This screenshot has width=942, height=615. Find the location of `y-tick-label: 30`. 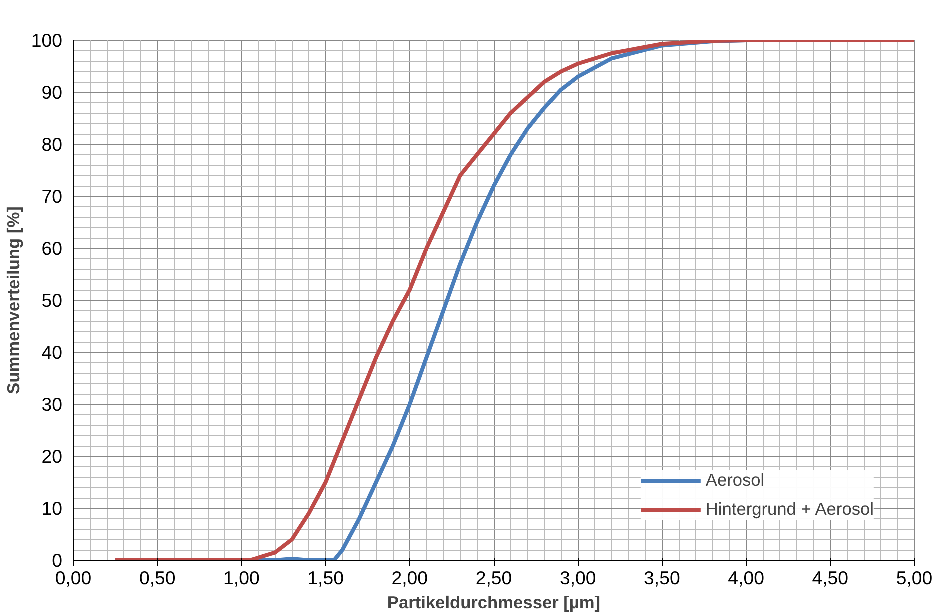

y-tick-label: 30 is located at coordinates (52, 404).